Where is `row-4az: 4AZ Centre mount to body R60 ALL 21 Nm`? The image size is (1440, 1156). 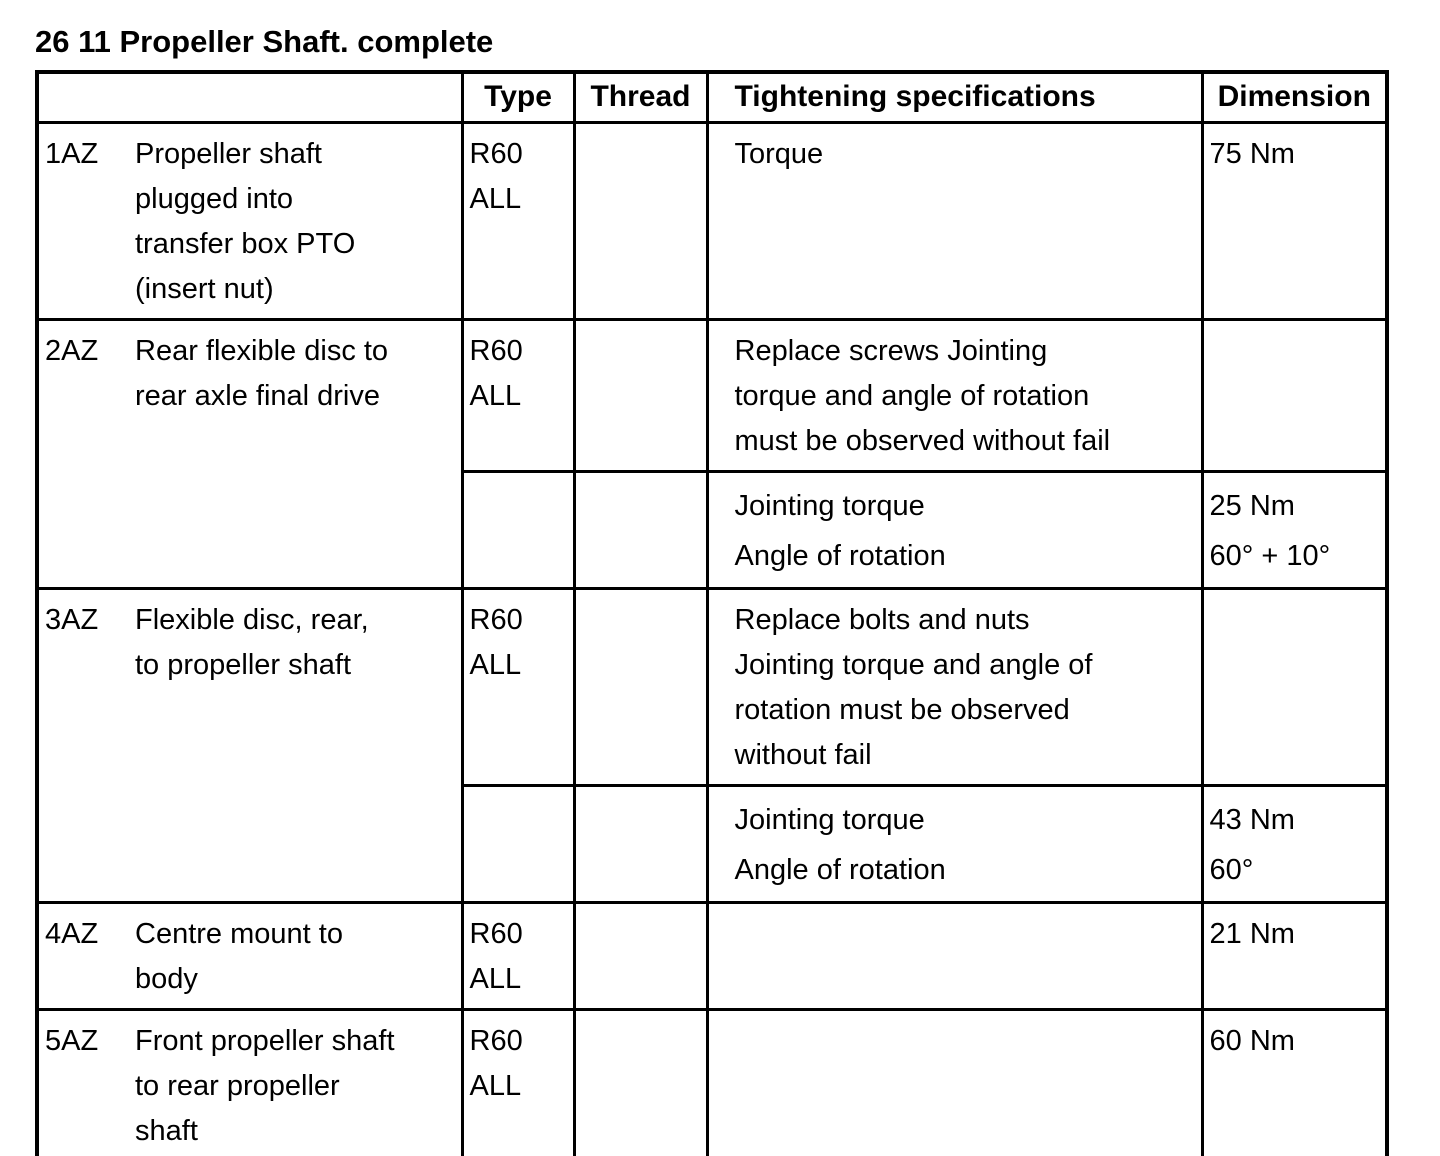
row-4az: 4AZ Centre mount to body R60 ALL 21 Nm is located at coordinates (712, 955).